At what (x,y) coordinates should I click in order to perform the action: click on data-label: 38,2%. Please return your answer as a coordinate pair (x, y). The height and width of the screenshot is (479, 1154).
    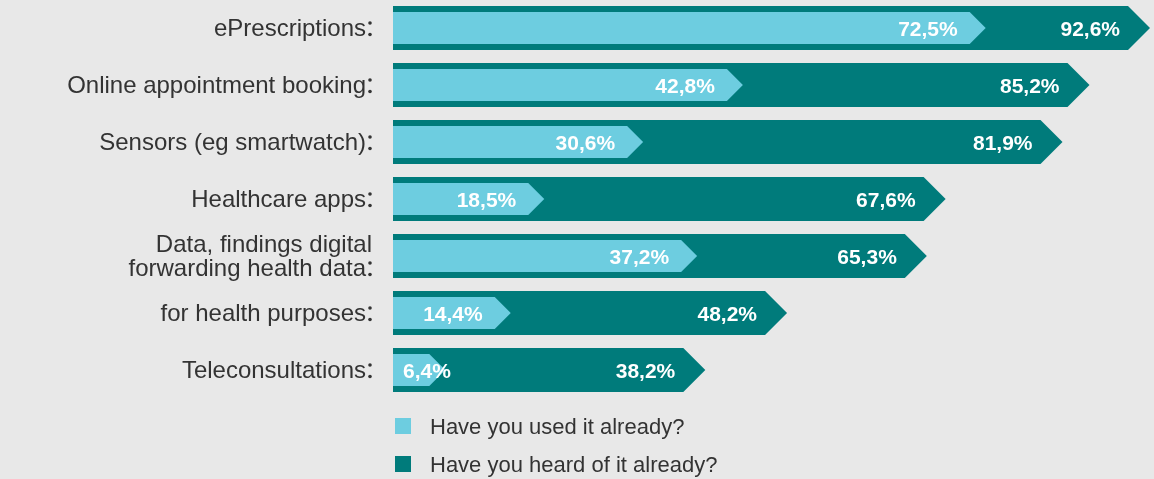
    Looking at the image, I should click on (645, 370).